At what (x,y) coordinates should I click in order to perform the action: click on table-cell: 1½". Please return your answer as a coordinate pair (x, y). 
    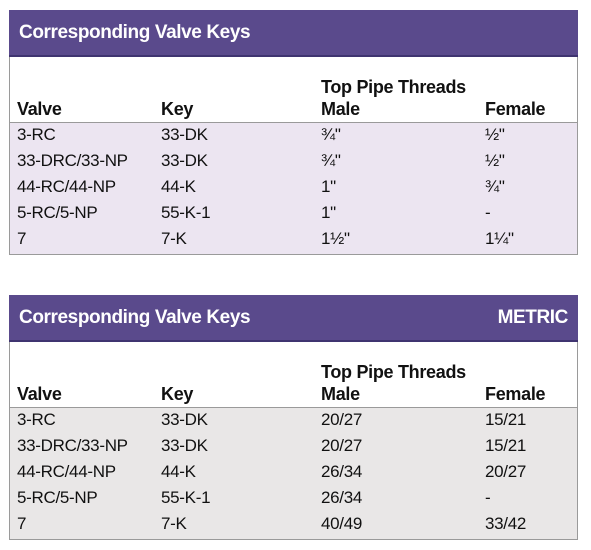
    Looking at the image, I should click on (335, 238).